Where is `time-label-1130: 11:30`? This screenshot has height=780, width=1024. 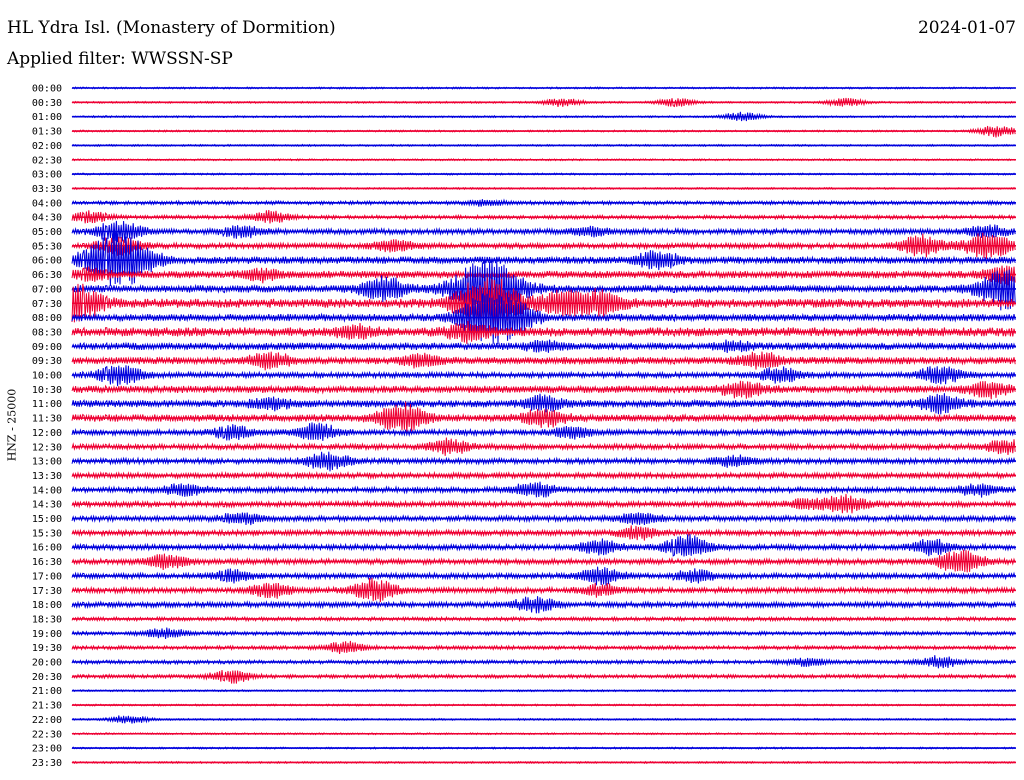
time-label-1130: 11:30 is located at coordinates (47, 419).